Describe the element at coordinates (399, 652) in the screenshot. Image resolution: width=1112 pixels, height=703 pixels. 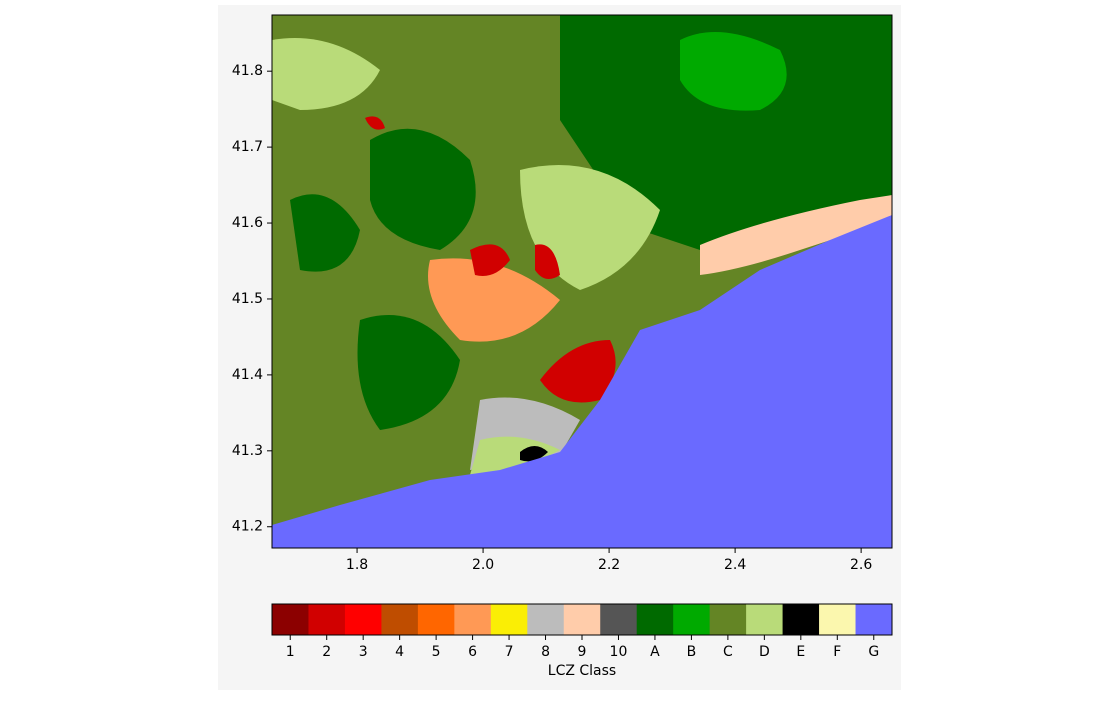
I see `colorbar-tick-label: 4` at that location.